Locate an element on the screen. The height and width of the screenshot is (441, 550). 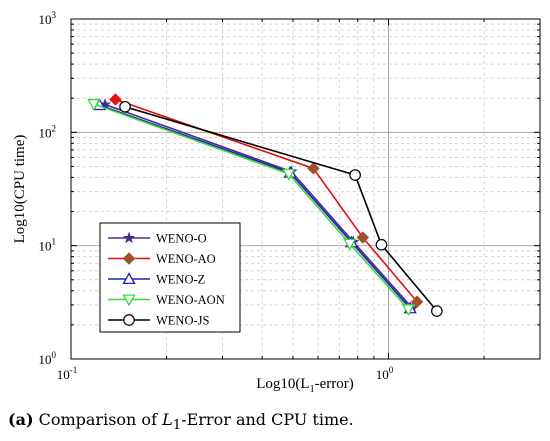
legend-label: WENO-AO is located at coordinates (186, 259).